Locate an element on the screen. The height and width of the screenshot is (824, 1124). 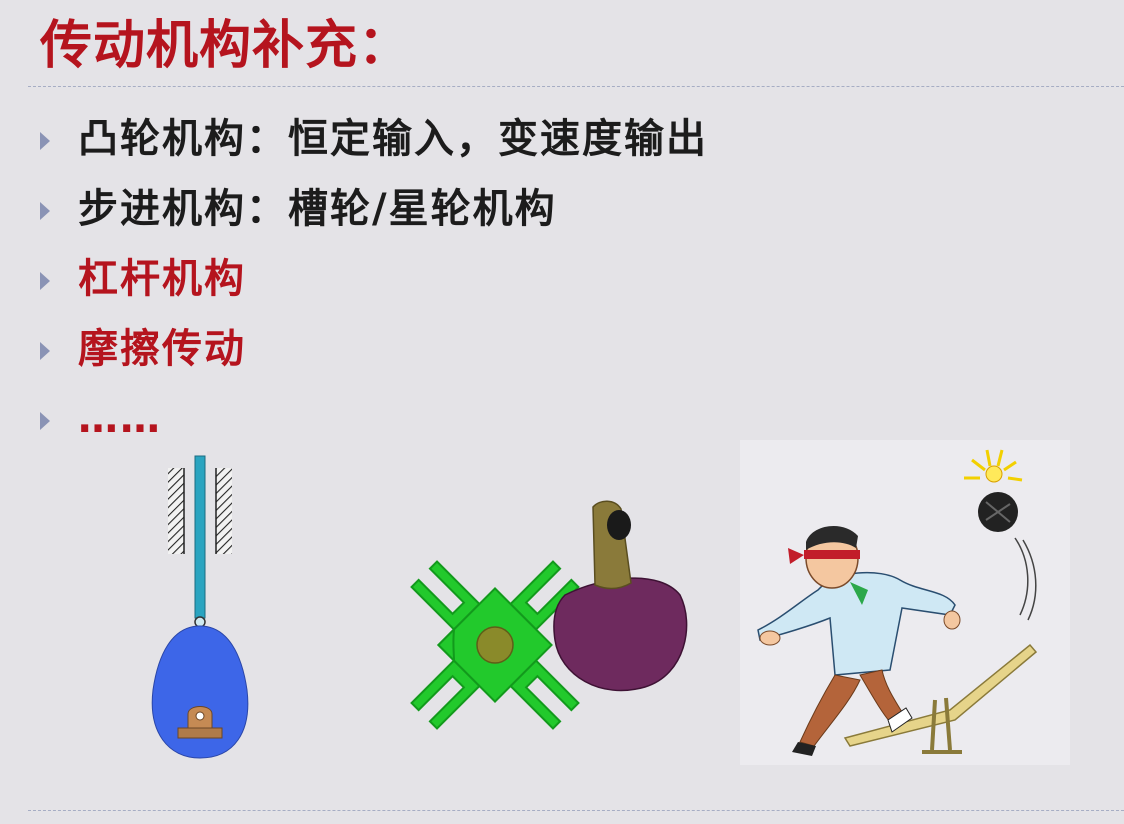
geneva-mechanism-illustration is located at coordinates (549, 615).